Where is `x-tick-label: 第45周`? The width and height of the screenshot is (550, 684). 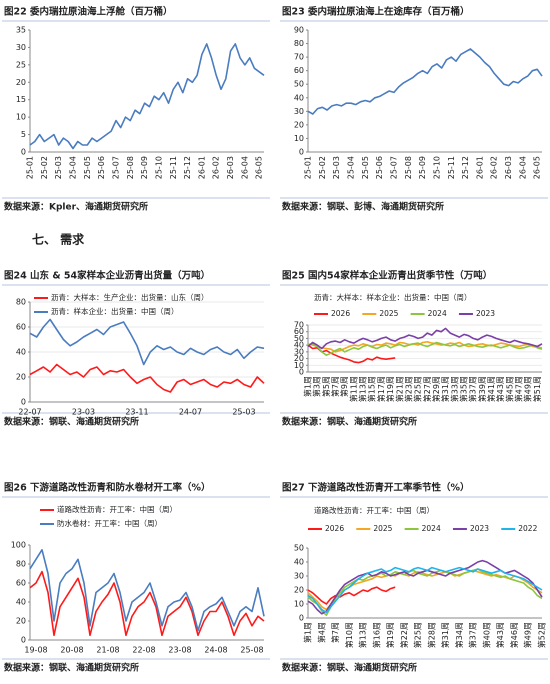
x-tick-label: 第45周 is located at coordinates (509, 389).